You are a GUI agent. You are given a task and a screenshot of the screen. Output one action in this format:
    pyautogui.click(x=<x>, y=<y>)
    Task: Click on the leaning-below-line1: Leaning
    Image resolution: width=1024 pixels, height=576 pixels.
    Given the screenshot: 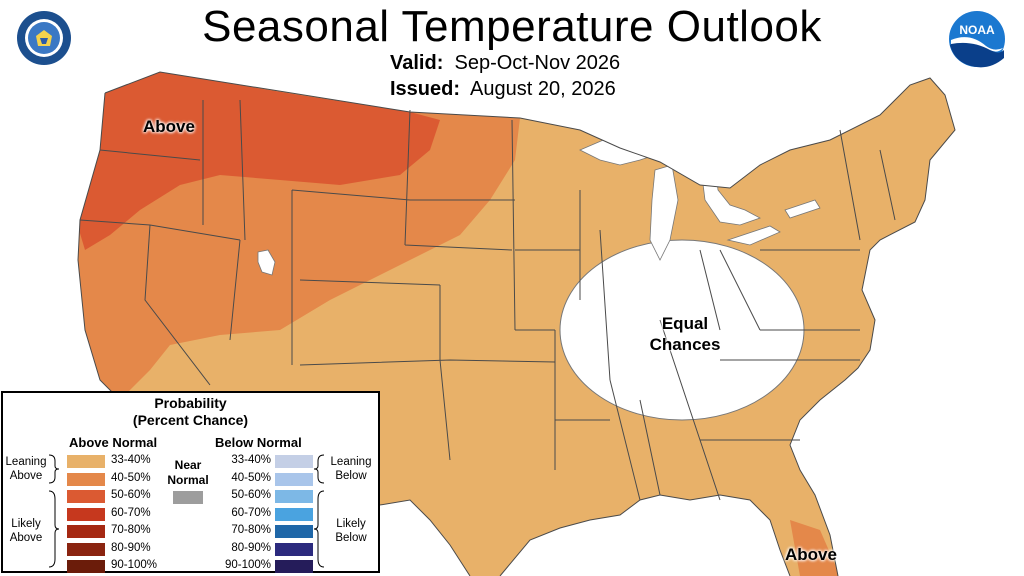 What is the action you would take?
    pyautogui.click(x=351, y=462)
    